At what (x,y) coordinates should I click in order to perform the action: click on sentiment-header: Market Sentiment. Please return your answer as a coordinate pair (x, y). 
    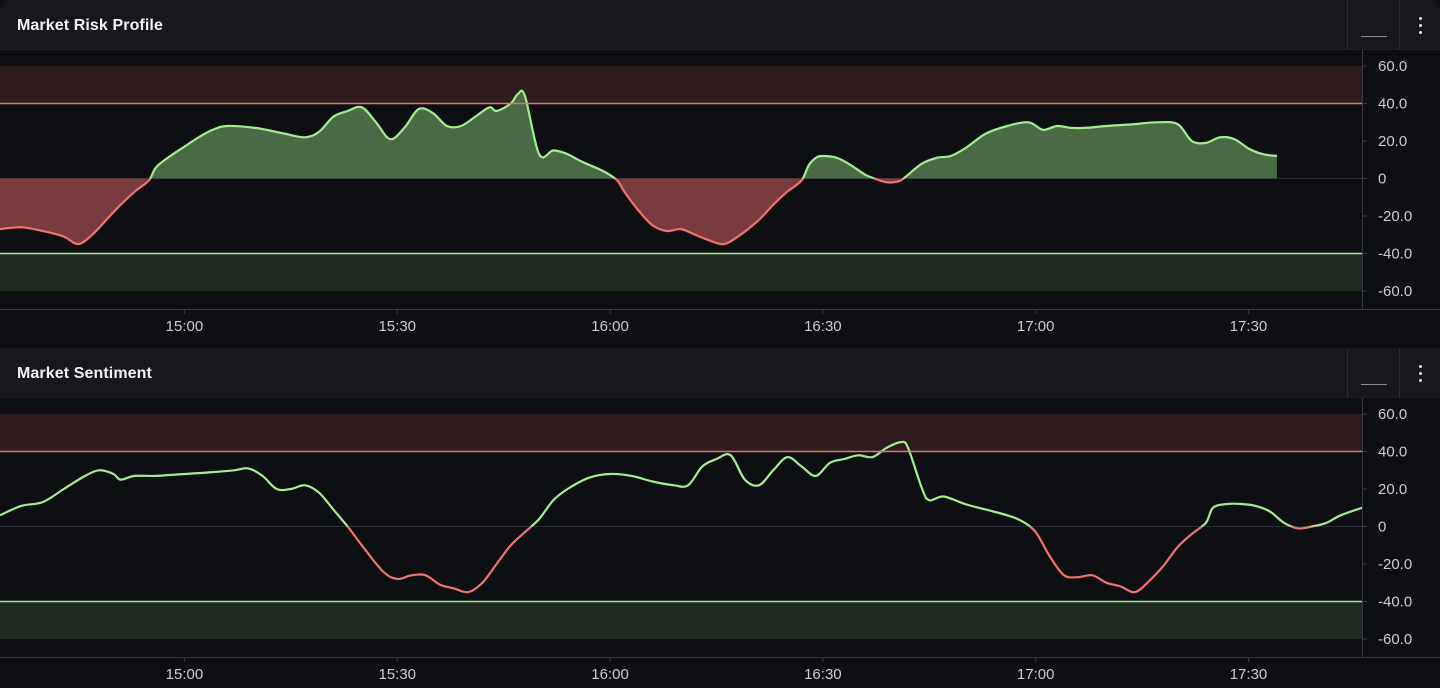
    Looking at the image, I should click on (720, 373).